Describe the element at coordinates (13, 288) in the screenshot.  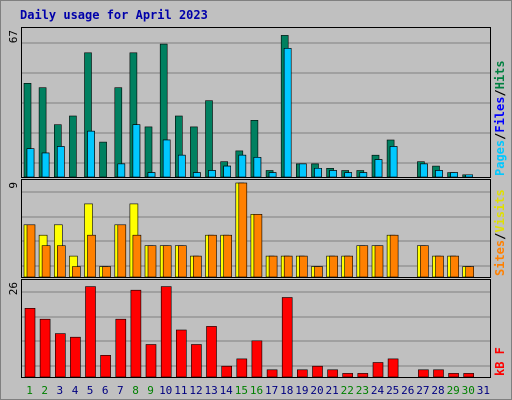
I see `kbytes-max-label: 26` at that location.